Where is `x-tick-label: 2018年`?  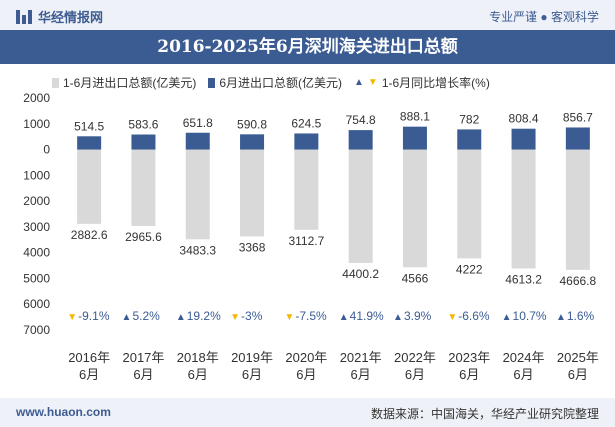 x-tick-label: 2018年 is located at coordinates (198, 357).